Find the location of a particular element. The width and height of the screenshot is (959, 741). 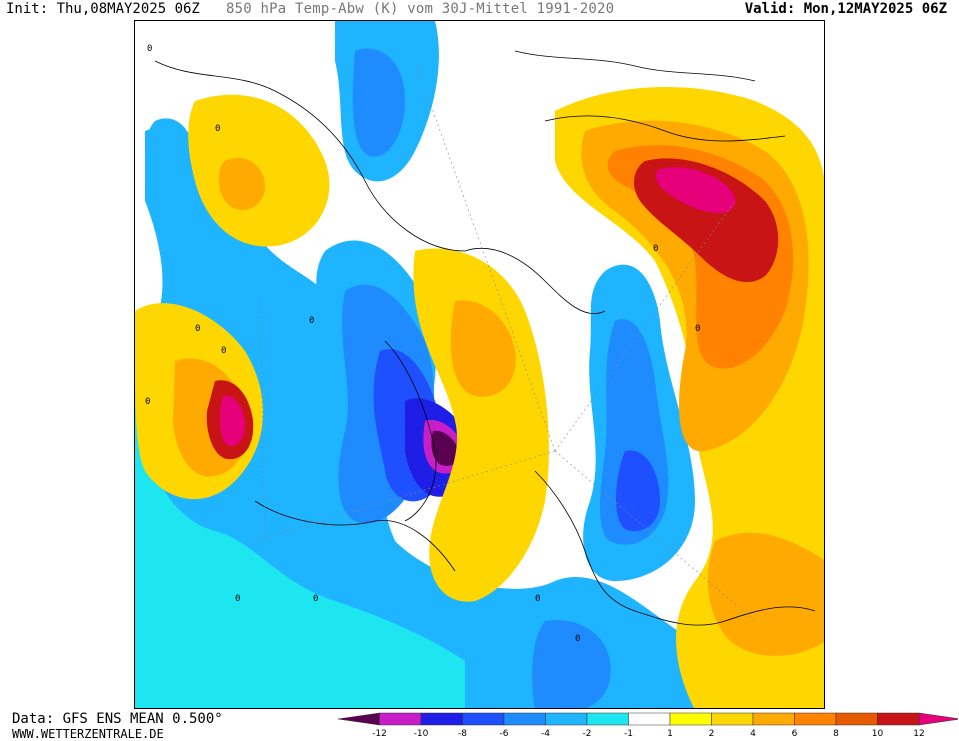

legend-tick-label: 2 is located at coordinates (712, 734).